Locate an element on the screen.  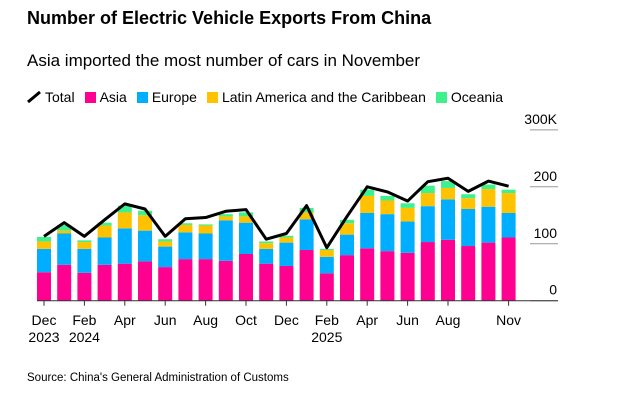
legend-label: Total is located at coordinates (60, 97).